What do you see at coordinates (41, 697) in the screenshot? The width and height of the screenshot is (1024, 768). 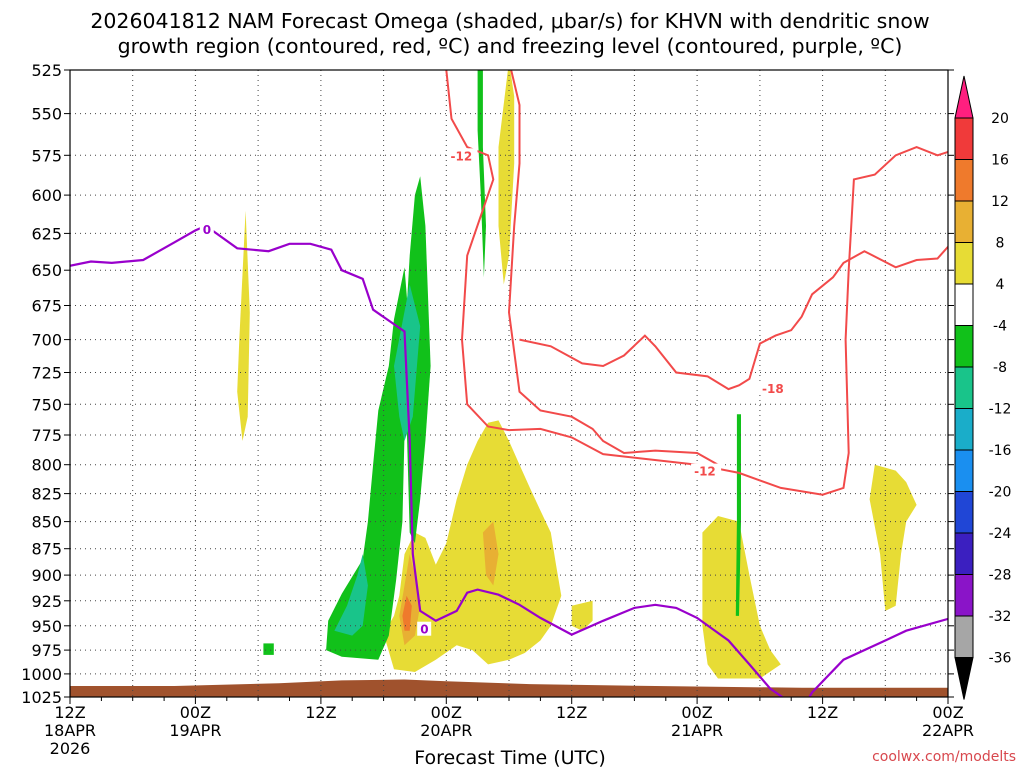 I see `y-tick-label: 1025` at bounding box center [41, 697].